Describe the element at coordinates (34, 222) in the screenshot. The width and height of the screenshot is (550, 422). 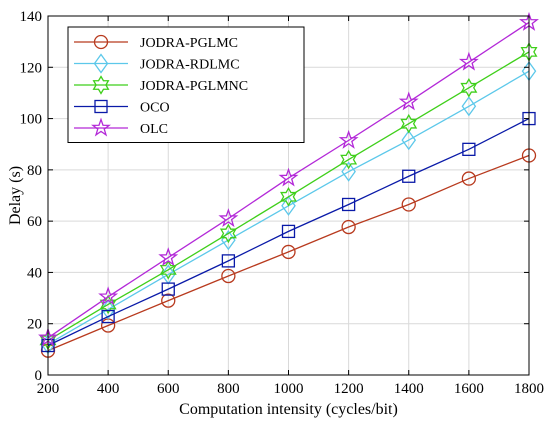
I see `y-tick-label: 60` at that location.